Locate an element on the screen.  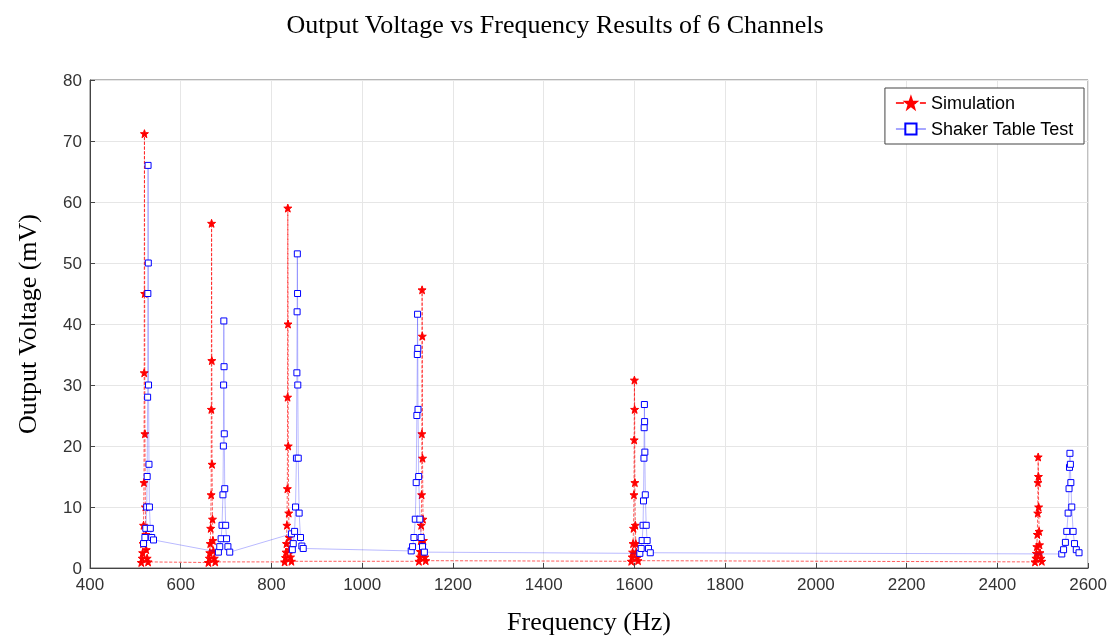
x-tick-label: 1600 is located at coordinates (634, 584).